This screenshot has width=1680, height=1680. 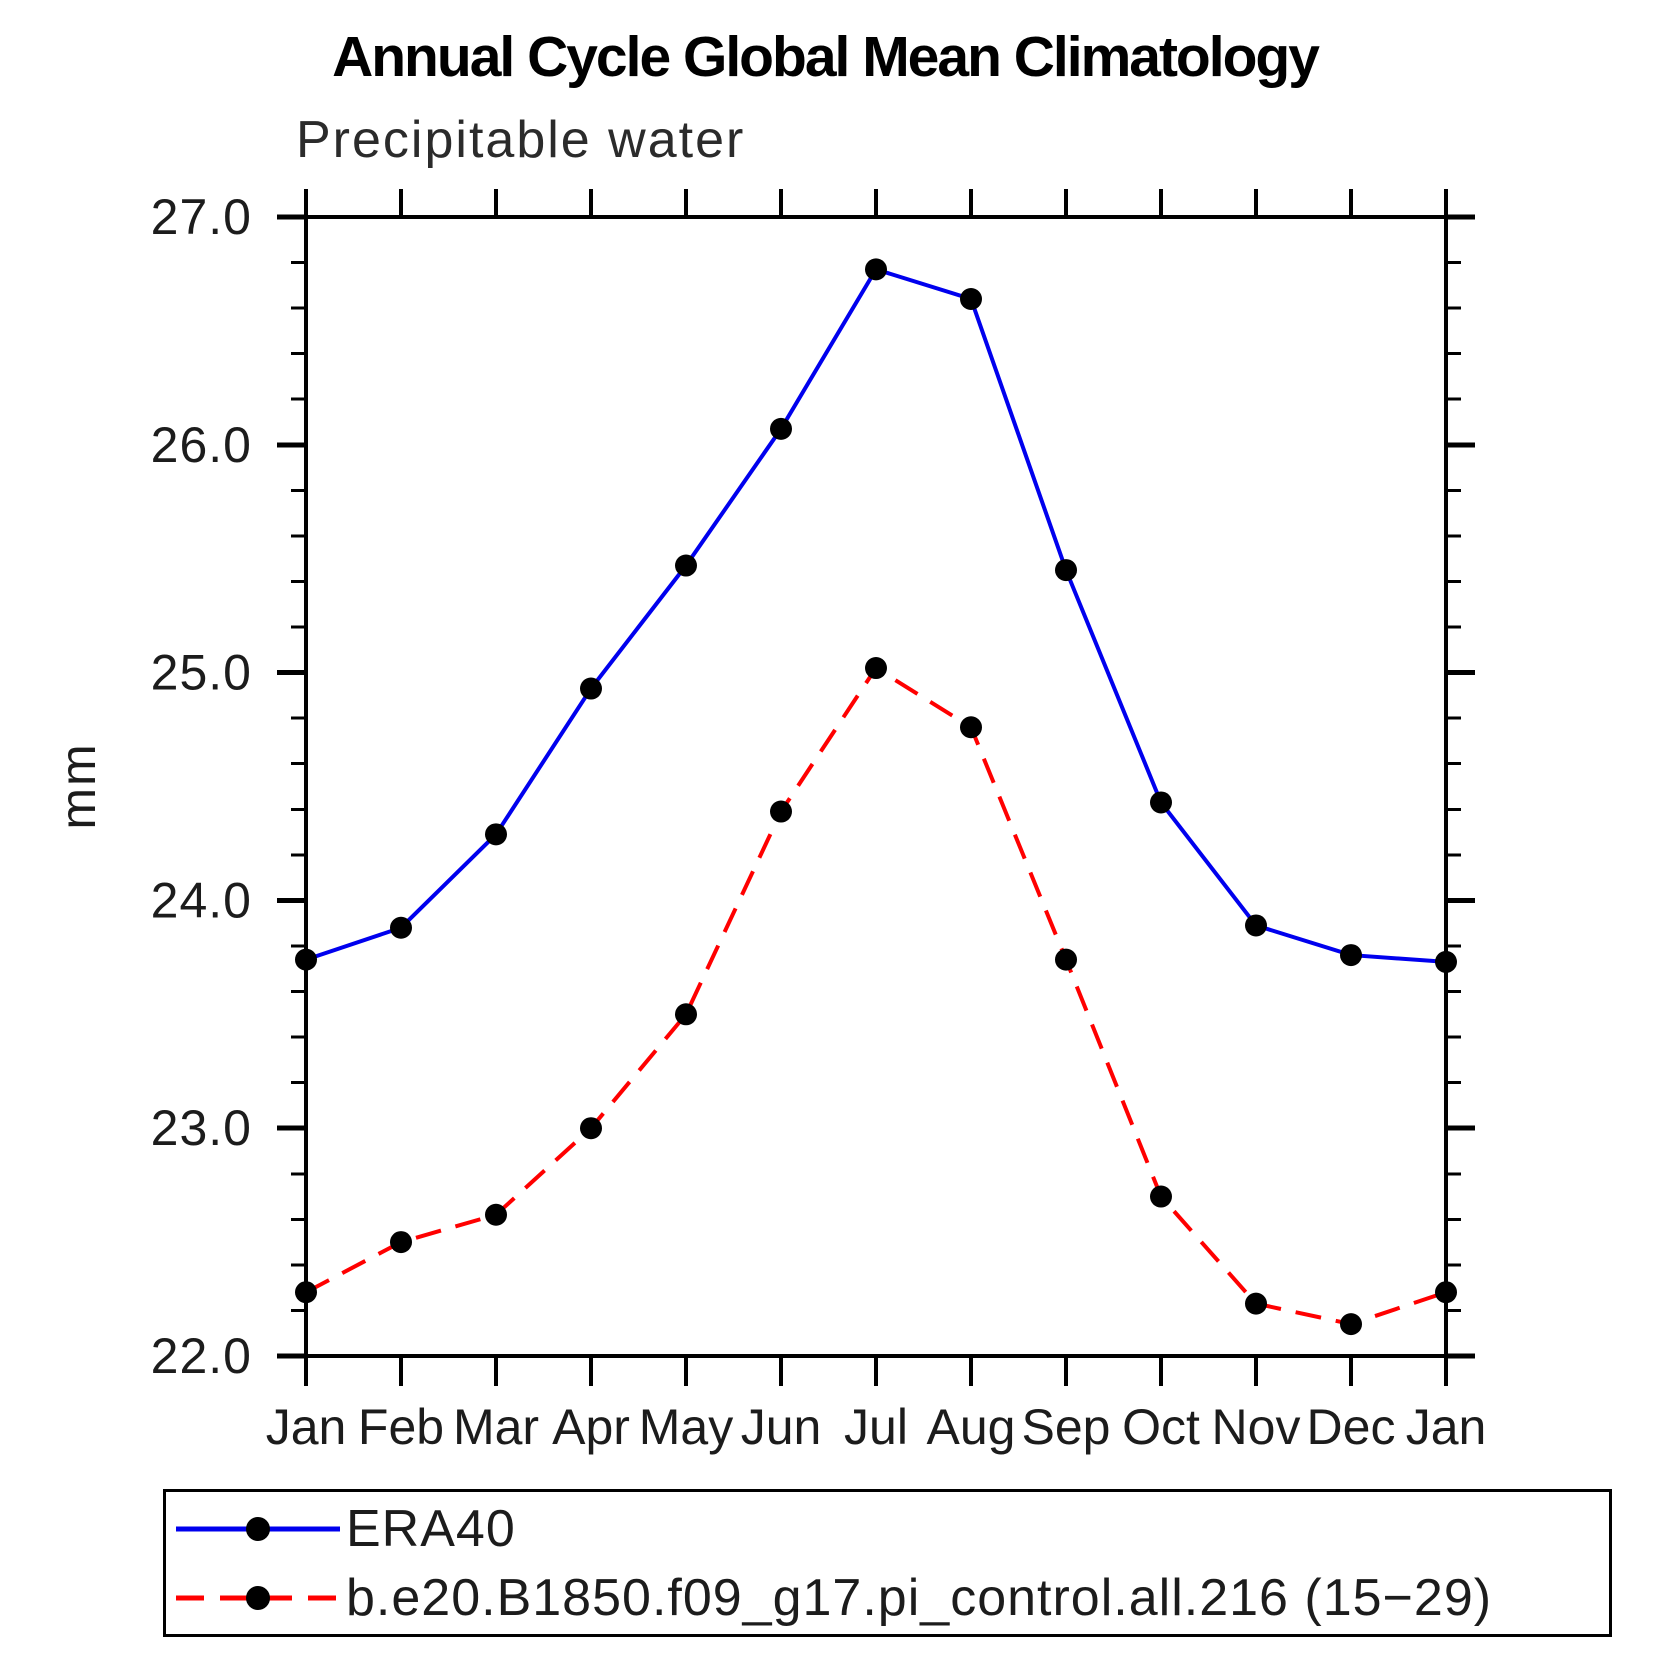 What do you see at coordinates (201, 1128) in the screenshot?
I see `y-tick-label: 23.0` at bounding box center [201, 1128].